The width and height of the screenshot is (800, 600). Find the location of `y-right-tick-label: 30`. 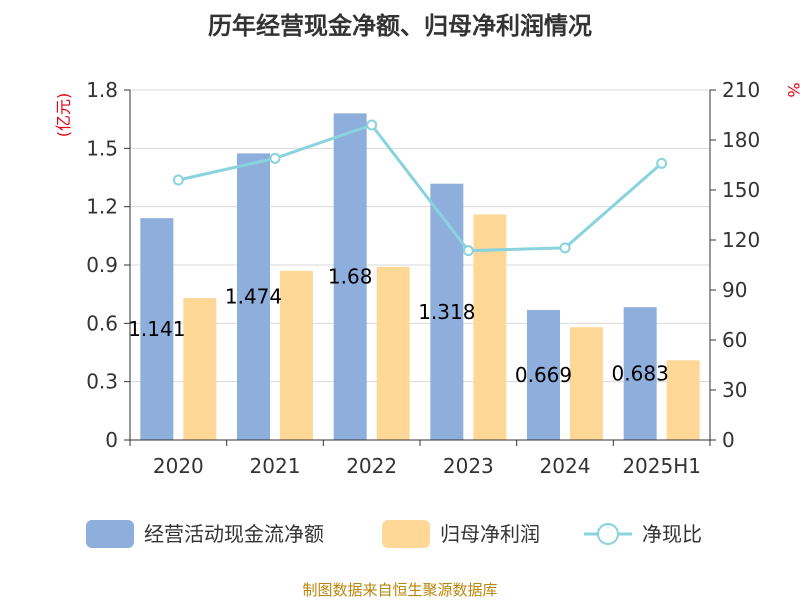

y-right-tick-label: 30 is located at coordinates (734, 390).